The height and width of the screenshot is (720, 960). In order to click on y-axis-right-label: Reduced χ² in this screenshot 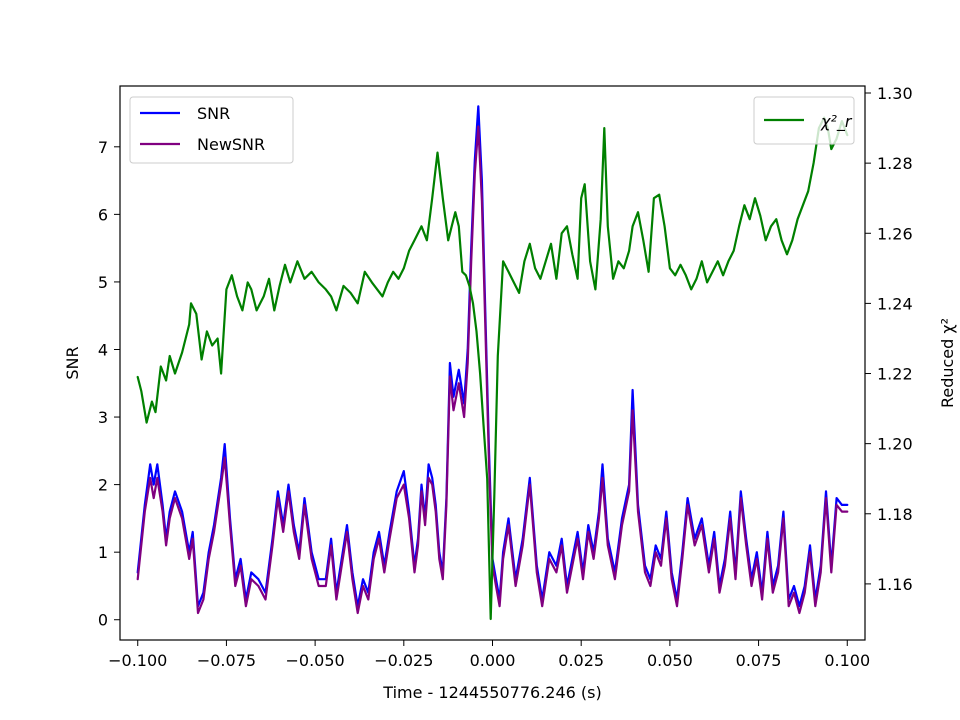, I will do `click(947, 363)`.